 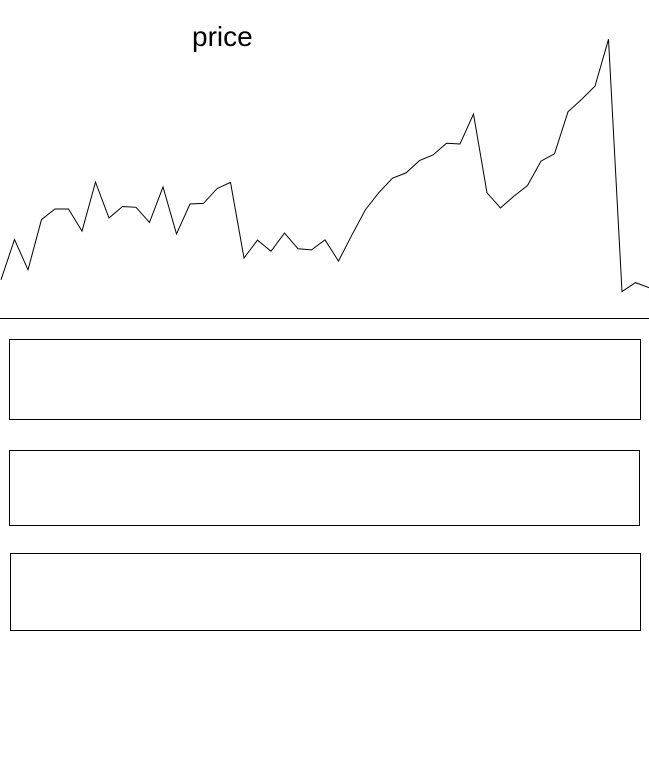 I want to click on chart-divider, so click(x=324, y=318).